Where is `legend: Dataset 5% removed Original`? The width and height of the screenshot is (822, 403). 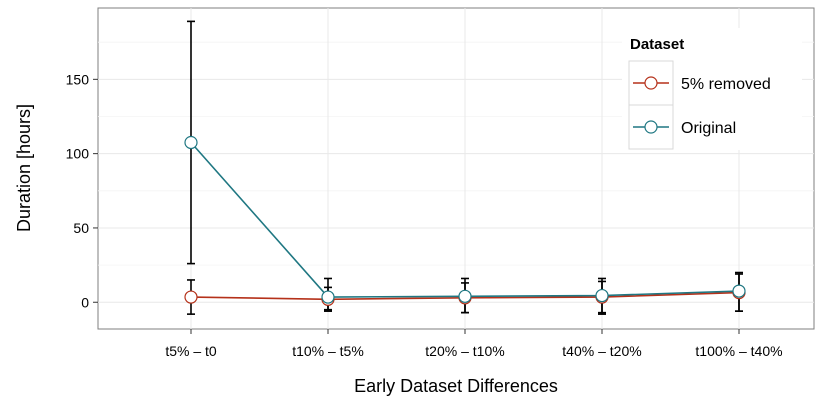
legend: Dataset 5% removed Original is located at coordinates (712, 89).